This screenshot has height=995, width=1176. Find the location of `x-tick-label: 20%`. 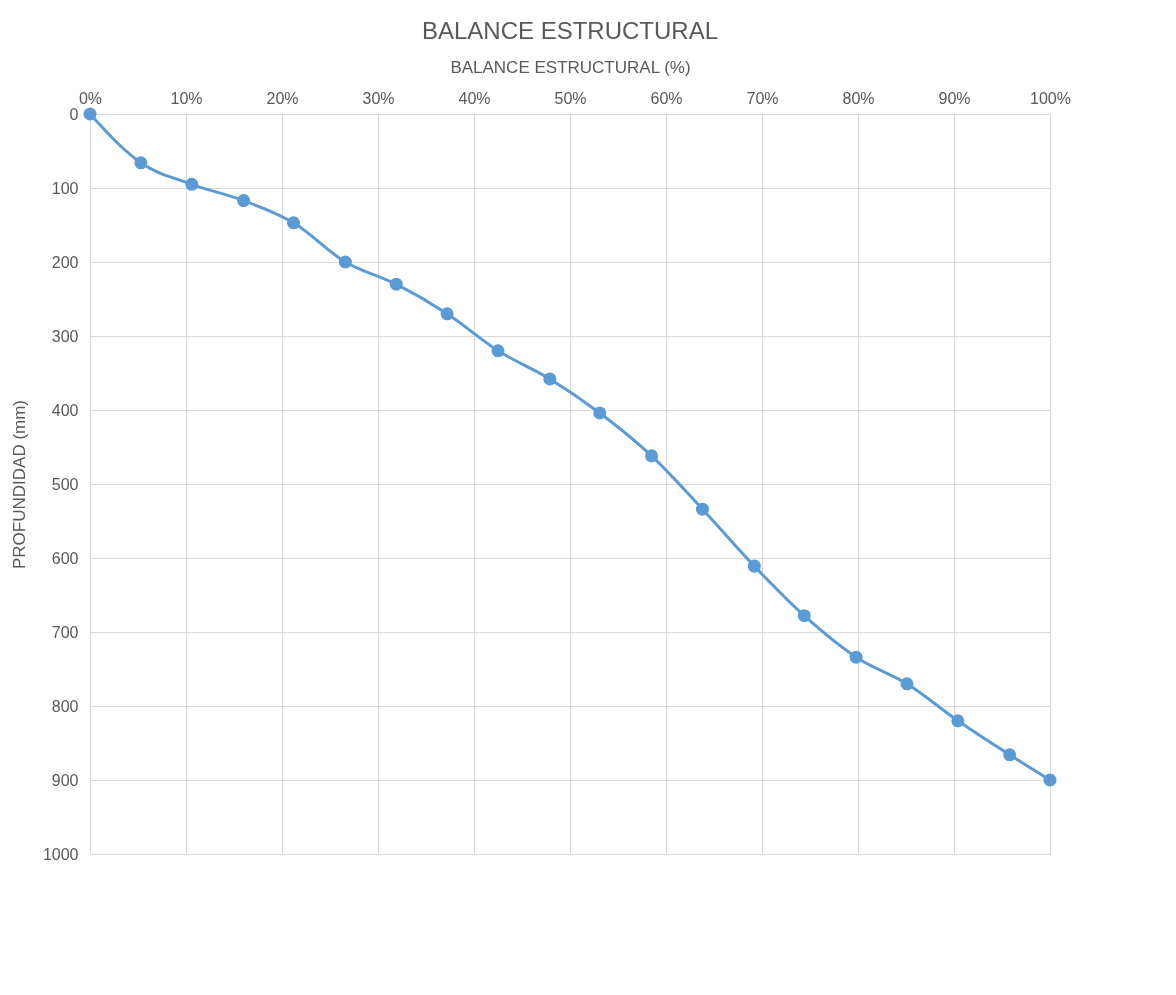

x-tick-label: 20% is located at coordinates (282, 98).